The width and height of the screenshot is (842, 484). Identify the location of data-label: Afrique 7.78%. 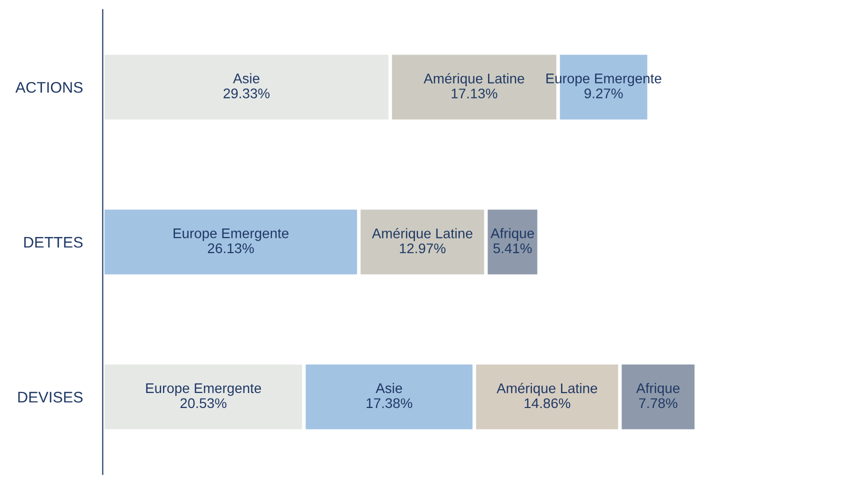
(658, 395).